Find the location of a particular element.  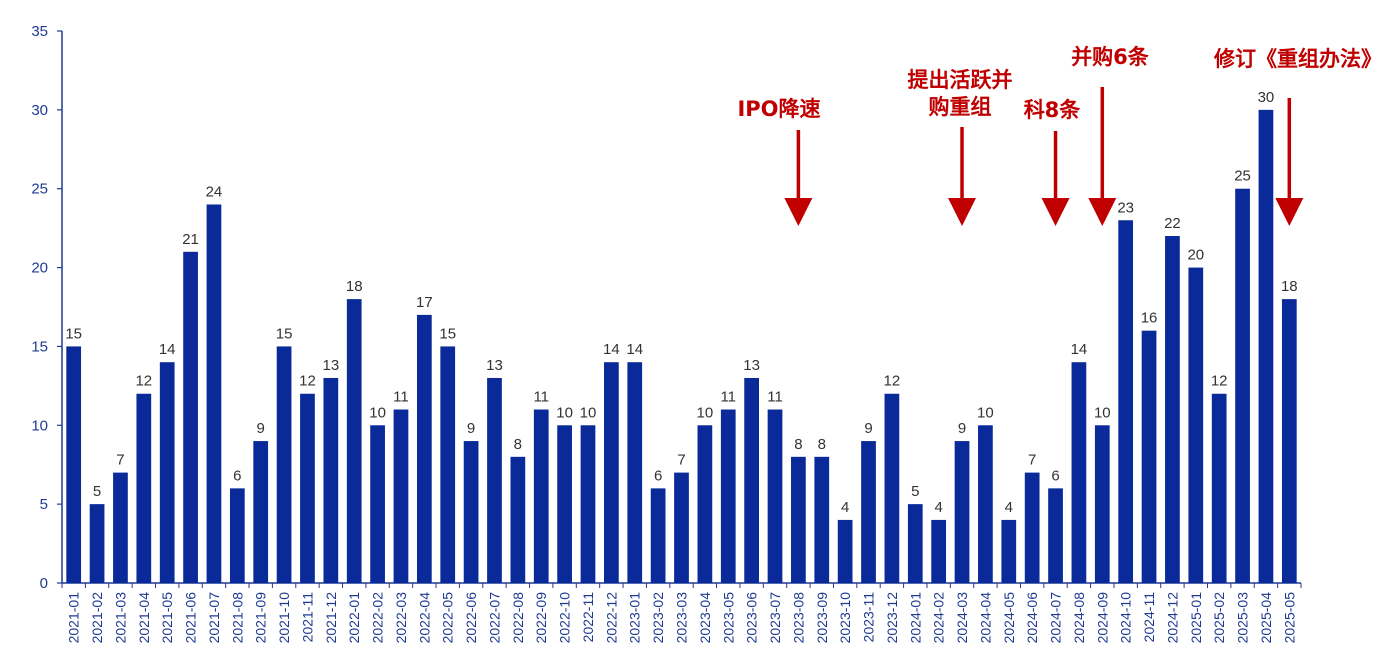

data-label: 23 is located at coordinates (1125, 207).